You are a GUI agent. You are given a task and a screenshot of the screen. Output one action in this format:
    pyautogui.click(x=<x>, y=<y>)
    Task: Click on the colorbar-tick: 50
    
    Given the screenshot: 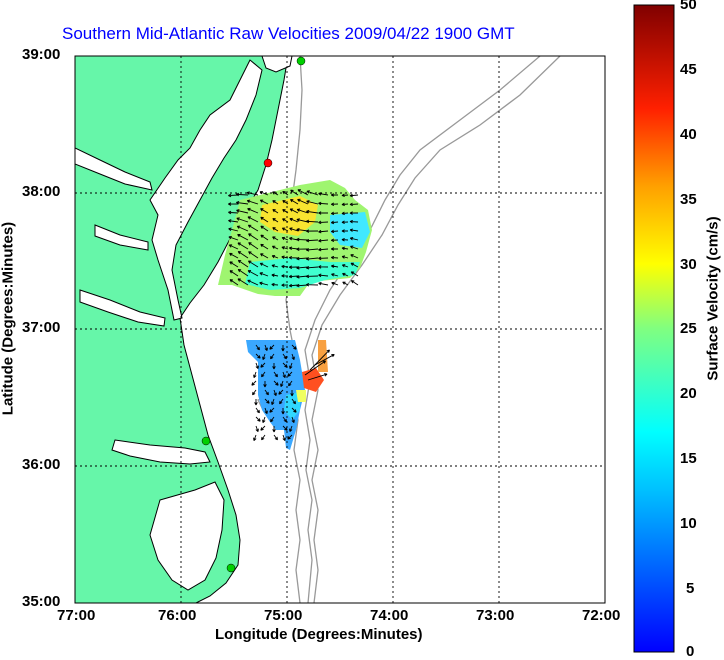 What is the action you would take?
    pyautogui.click(x=688, y=6)
    